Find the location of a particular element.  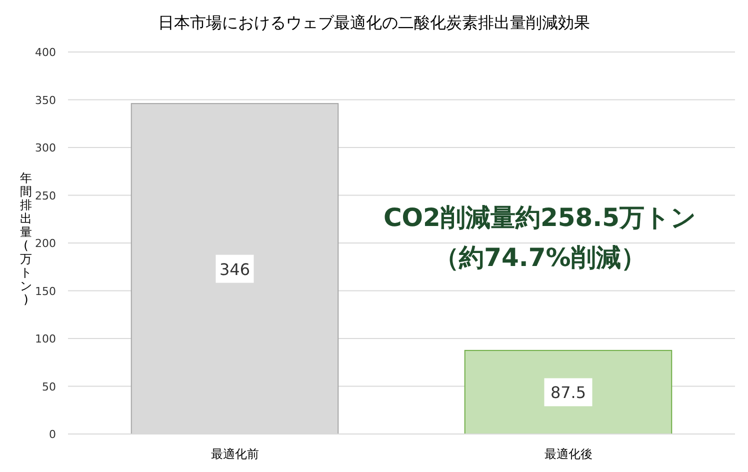

y-tick-label: 50 is located at coordinates (49, 387).